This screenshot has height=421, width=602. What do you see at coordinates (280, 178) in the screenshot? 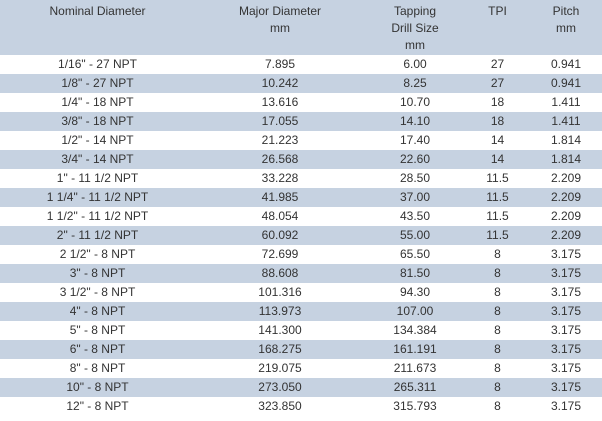
I see `table-cell: 33.228` at bounding box center [280, 178].